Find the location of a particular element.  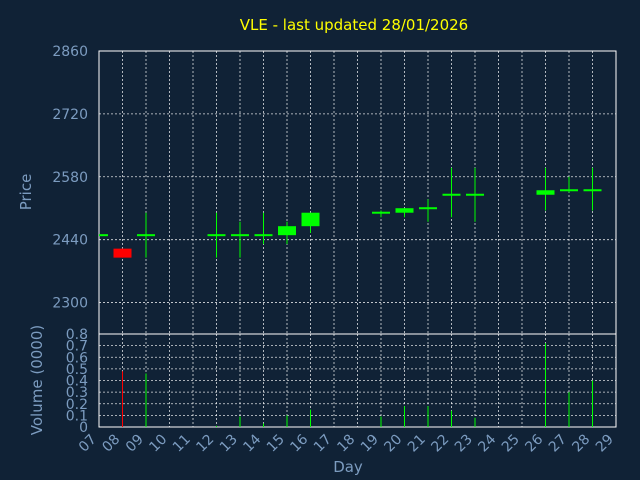

price-tick-label: 2580 is located at coordinates (70, 178).